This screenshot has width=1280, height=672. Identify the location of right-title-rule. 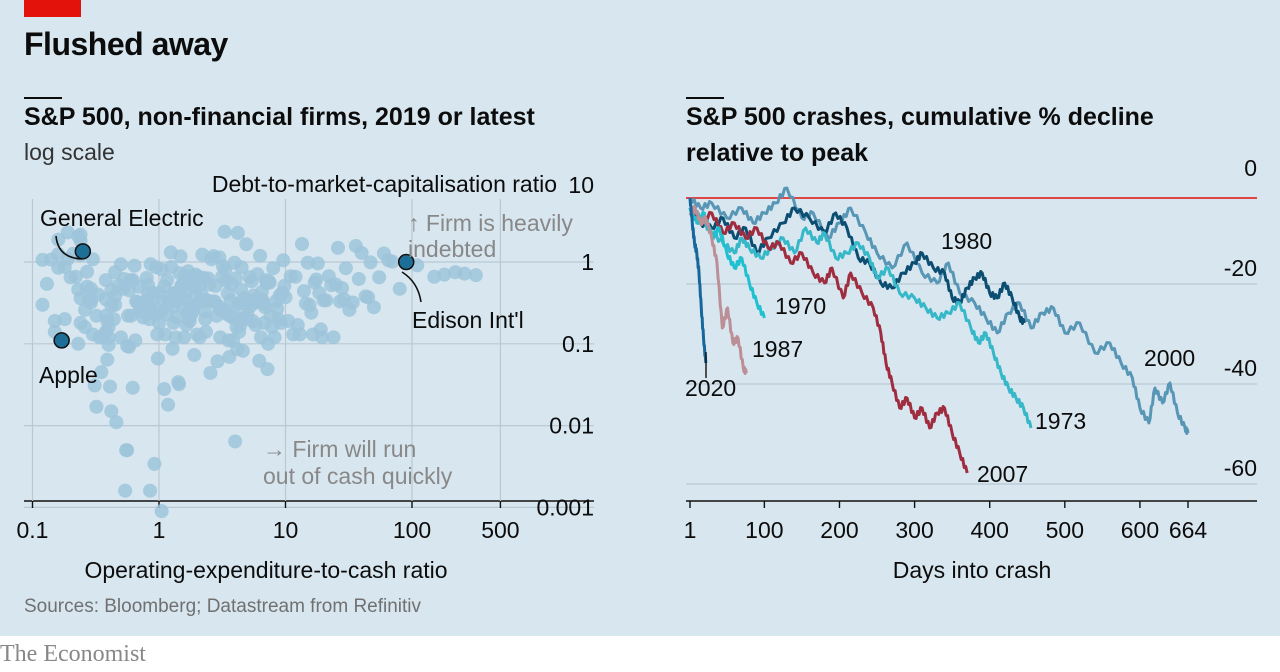
(705, 98).